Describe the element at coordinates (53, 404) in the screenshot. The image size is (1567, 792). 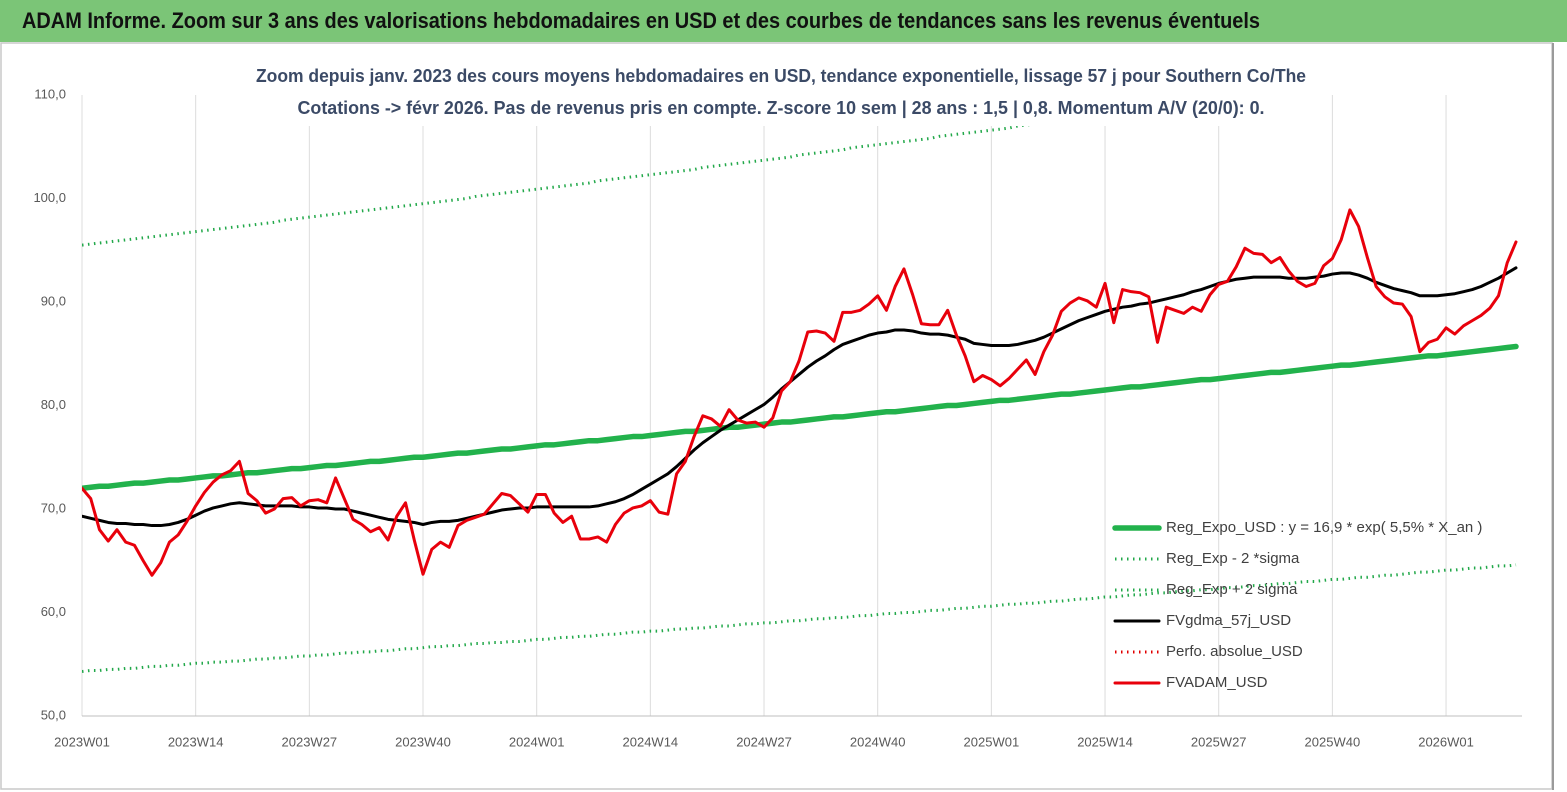
I see `y-tick-label: 80,0` at that location.